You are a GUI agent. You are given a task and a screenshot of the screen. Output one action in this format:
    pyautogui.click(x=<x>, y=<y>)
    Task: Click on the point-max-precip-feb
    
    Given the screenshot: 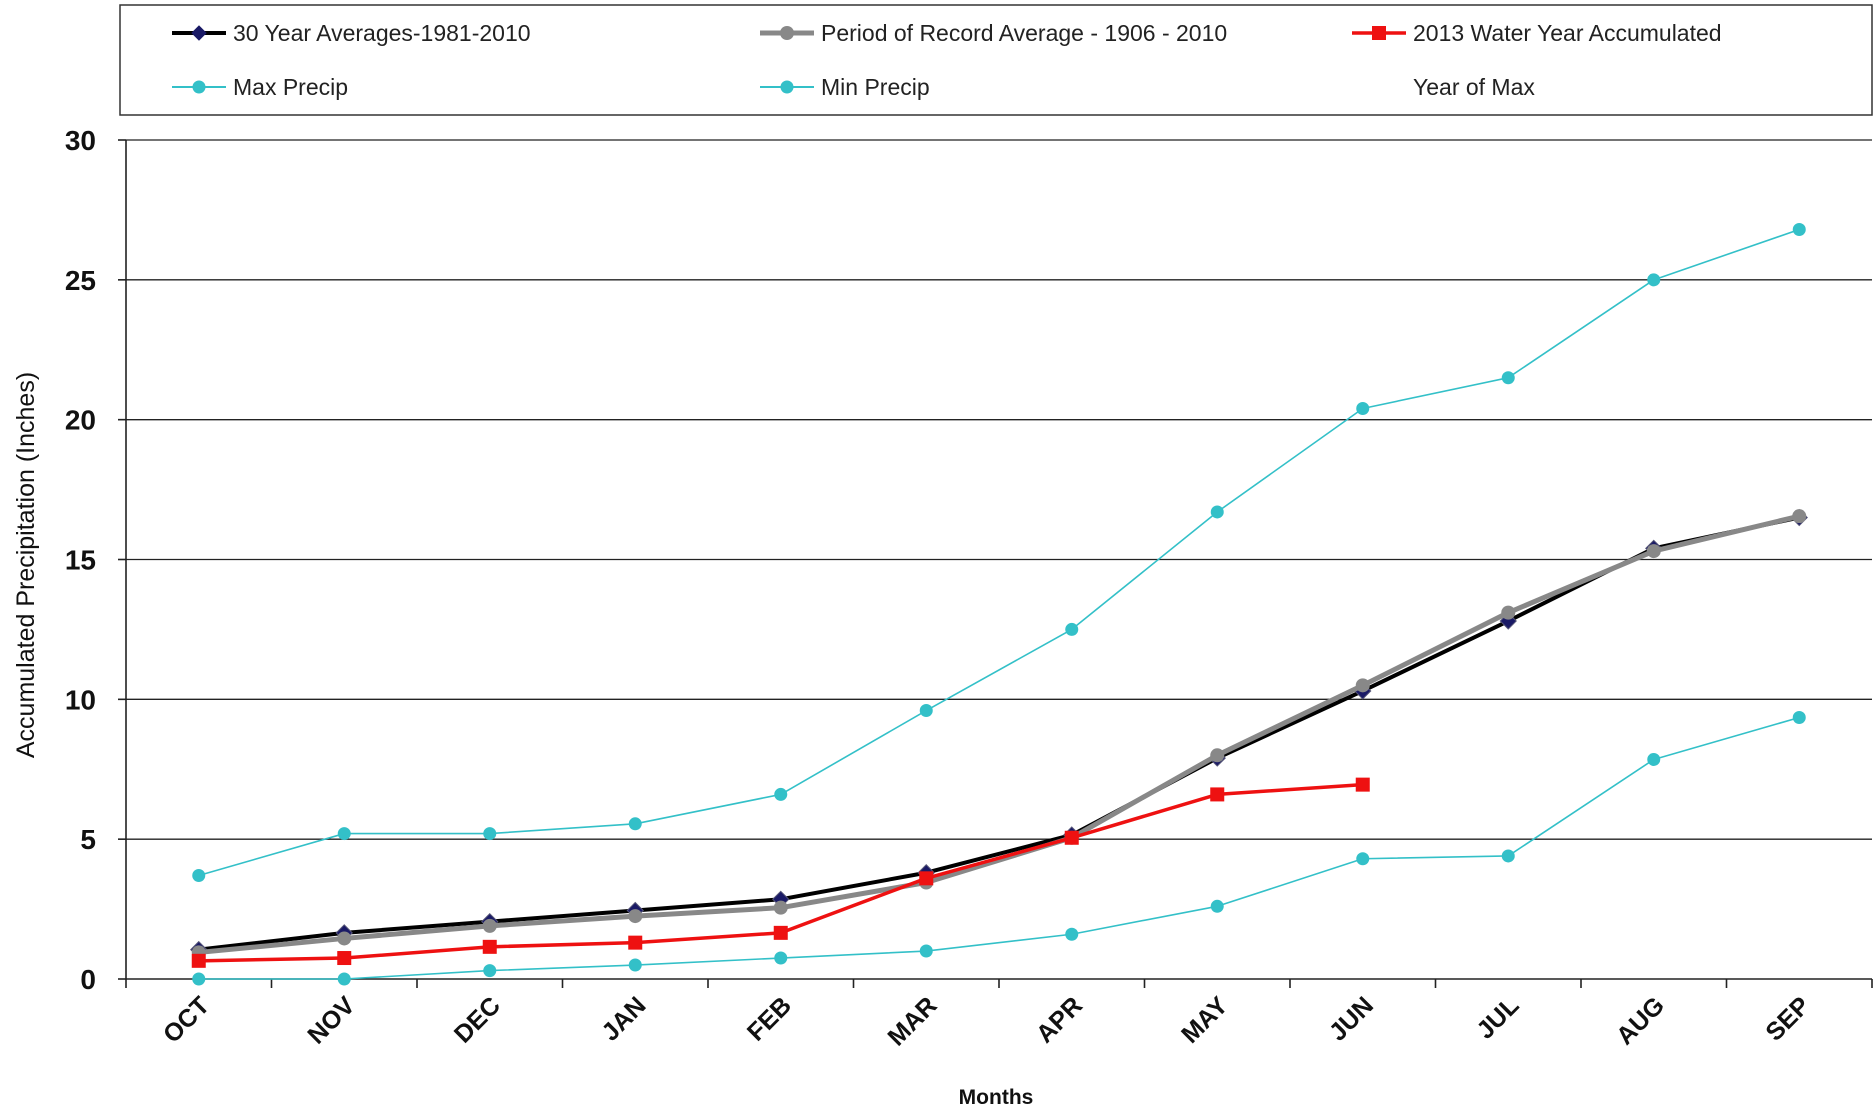 What is the action you would take?
    pyautogui.click(x=781, y=794)
    